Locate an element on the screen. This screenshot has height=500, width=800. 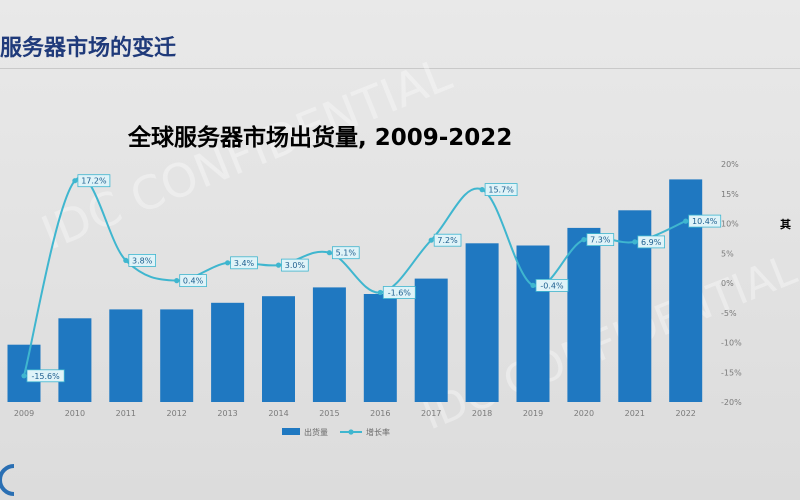
x-tick-label: 2009 is located at coordinates (24, 413).